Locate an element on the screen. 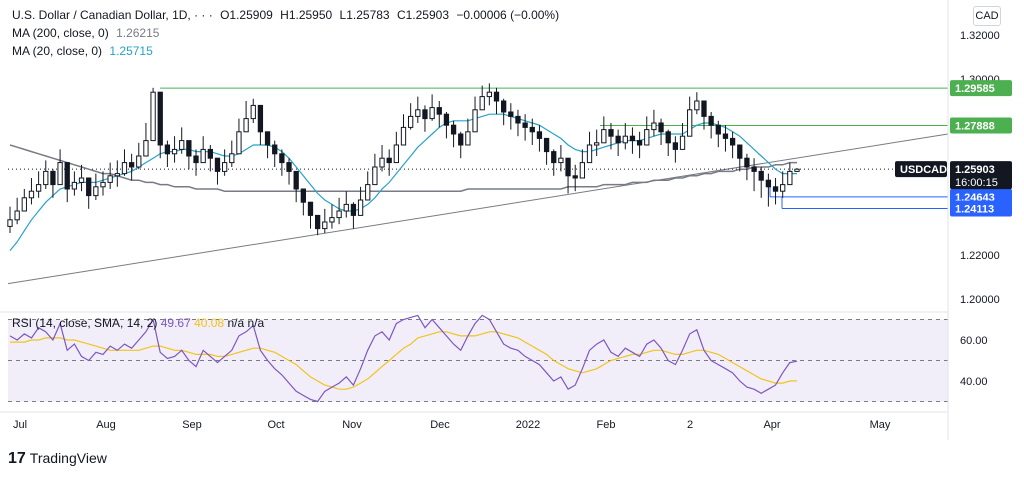 The width and height of the screenshot is (1024, 477). currency-badge: CAD is located at coordinates (987, 16).